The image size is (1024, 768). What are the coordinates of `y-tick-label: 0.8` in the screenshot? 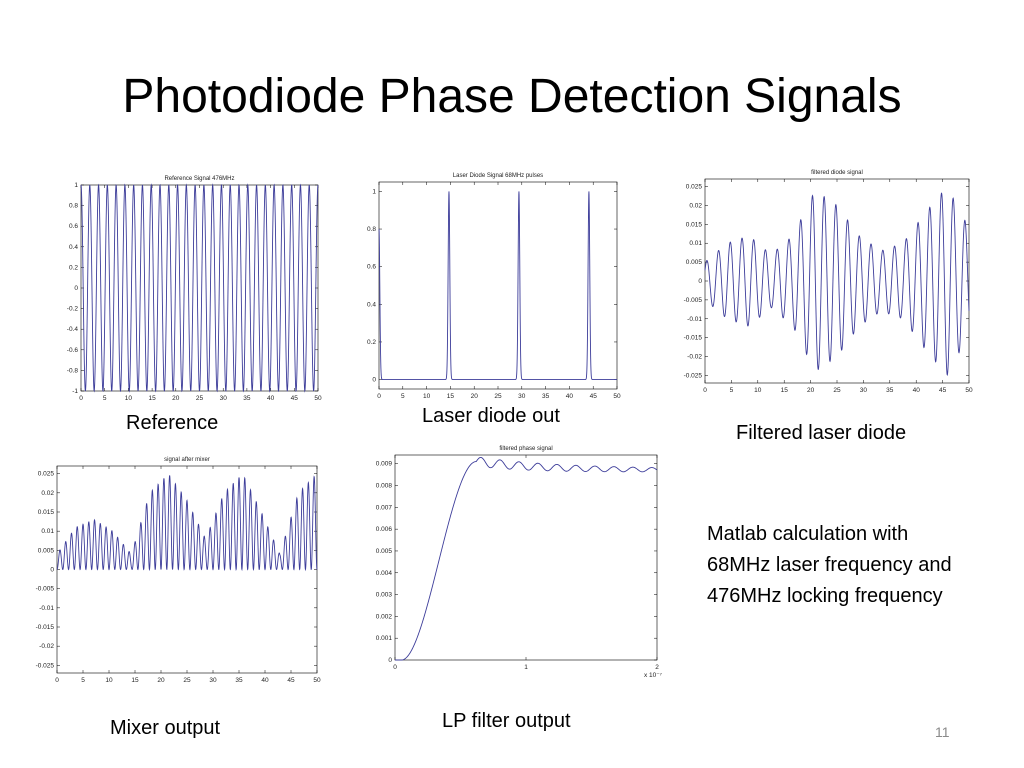 It's located at (73, 206).